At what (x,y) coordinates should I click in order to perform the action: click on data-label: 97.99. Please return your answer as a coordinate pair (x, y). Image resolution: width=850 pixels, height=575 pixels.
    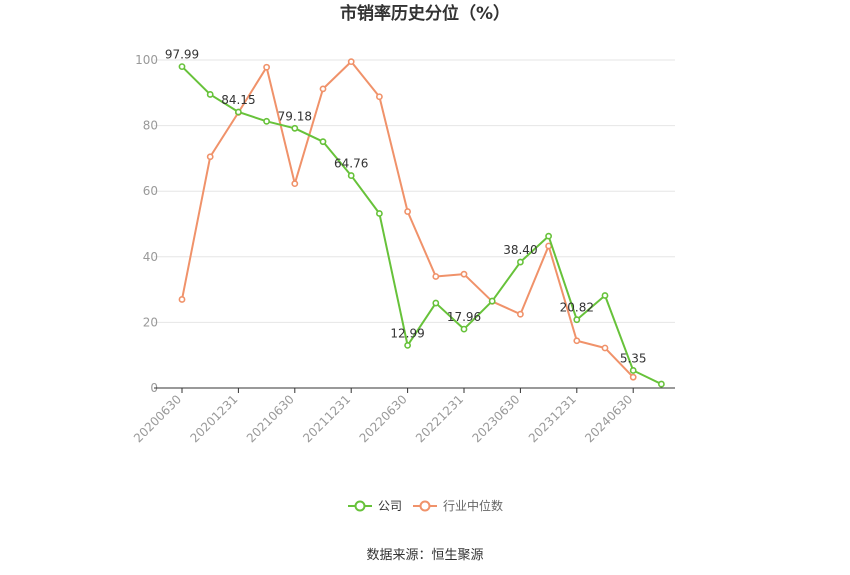
    Looking at the image, I should click on (182, 55).